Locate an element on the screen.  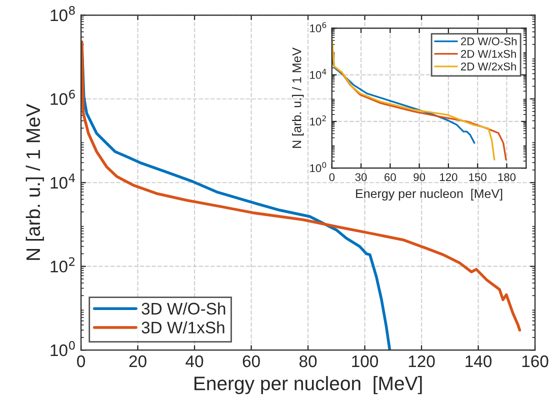
legend-label: 2D W/1xSh is located at coordinates (488, 54).